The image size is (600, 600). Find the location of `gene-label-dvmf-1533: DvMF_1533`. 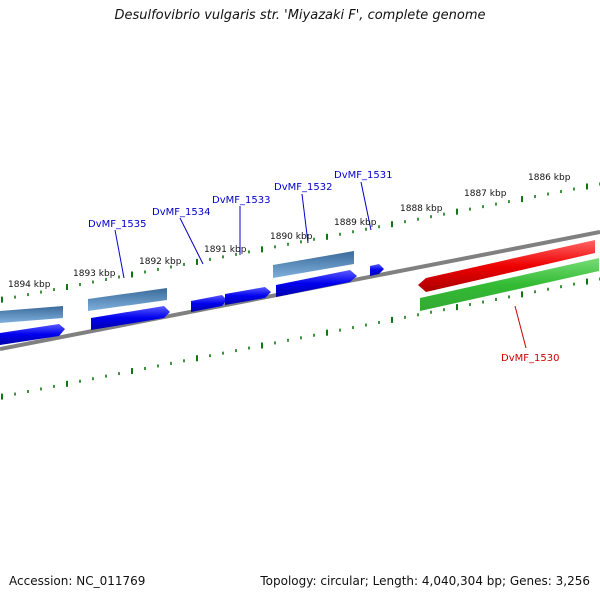

gene-label-dvmf-1533: DvMF_1533 is located at coordinates (241, 200).